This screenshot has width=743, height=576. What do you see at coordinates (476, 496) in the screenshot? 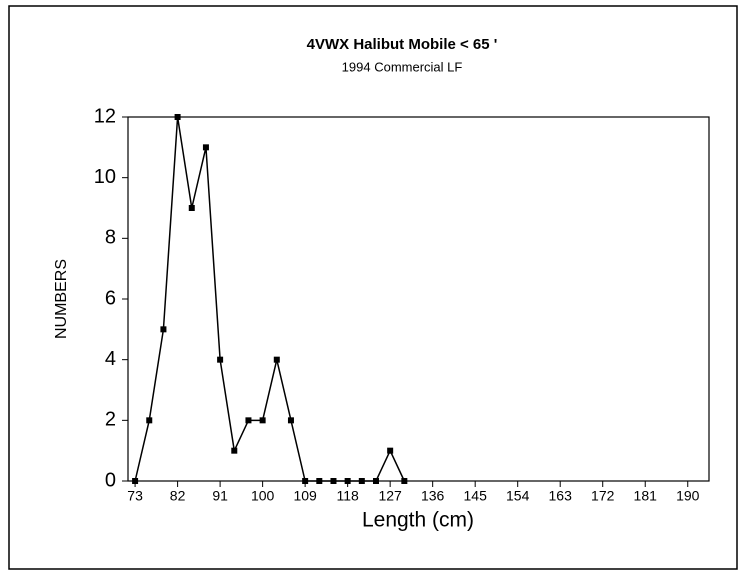
I see `x-tick-label: 145` at bounding box center [476, 496].